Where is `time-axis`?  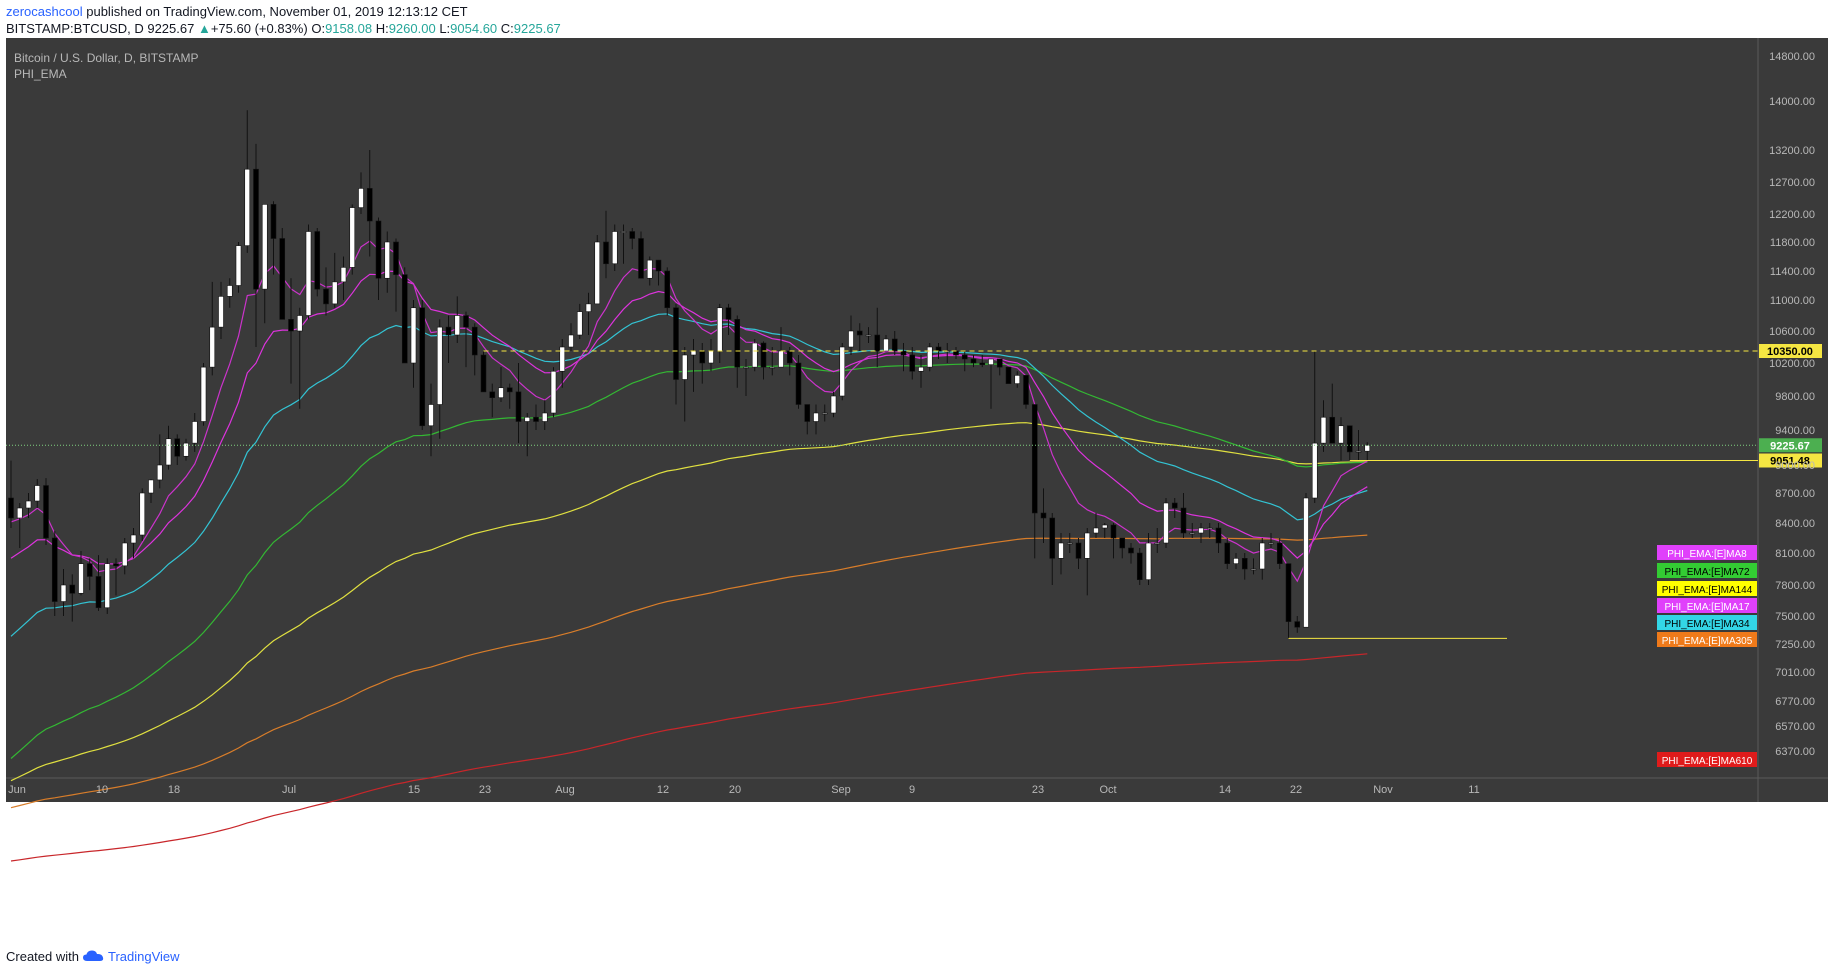 time-axis is located at coordinates (917, 790).